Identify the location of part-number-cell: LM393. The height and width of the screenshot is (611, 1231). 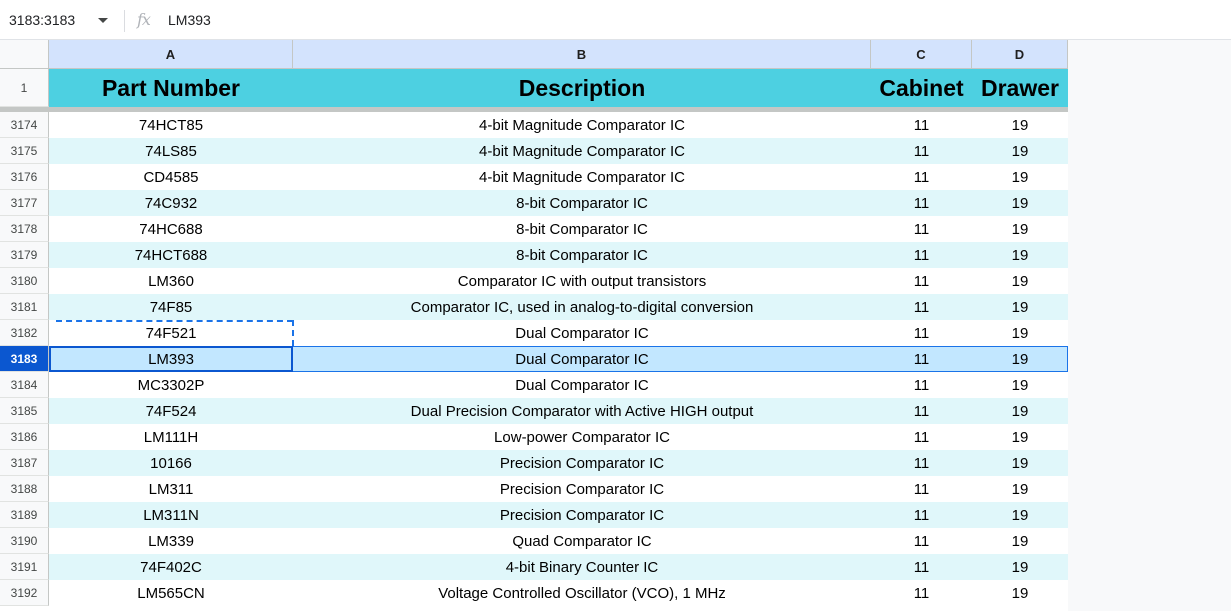
(171, 359).